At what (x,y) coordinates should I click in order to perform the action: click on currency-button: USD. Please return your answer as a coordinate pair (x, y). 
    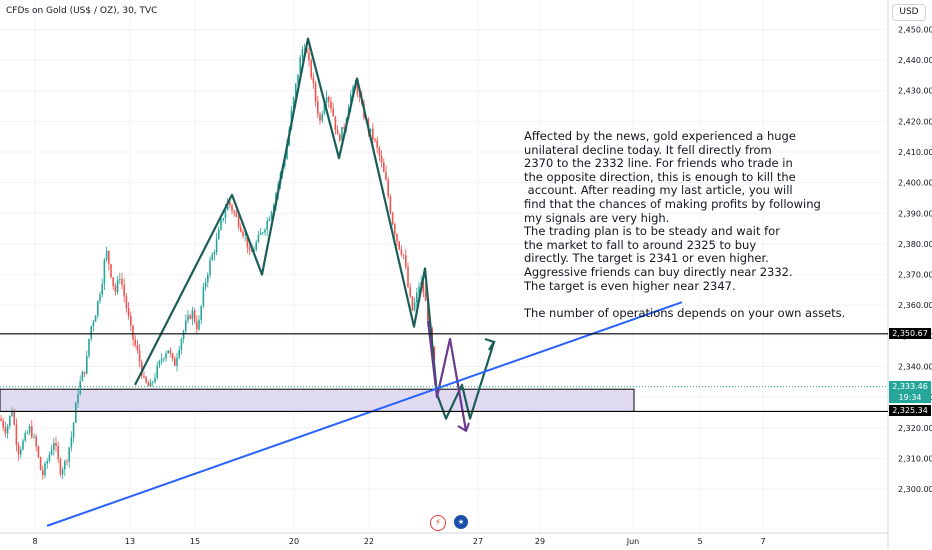
    Looking at the image, I should click on (909, 12).